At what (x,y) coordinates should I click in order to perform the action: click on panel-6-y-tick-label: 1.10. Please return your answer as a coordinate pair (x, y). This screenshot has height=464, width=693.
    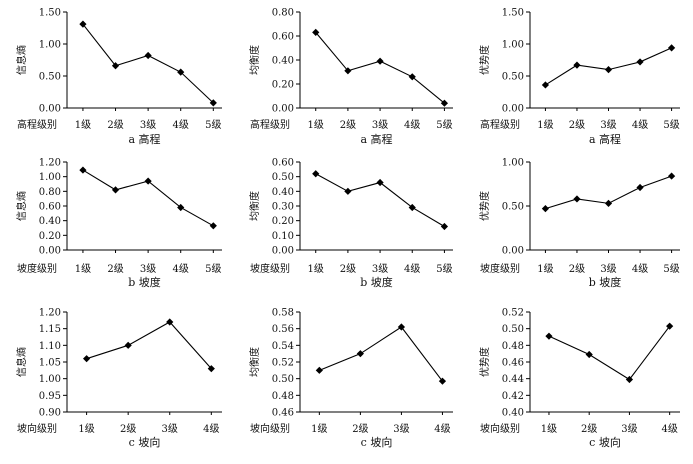
    Looking at the image, I should click on (50, 346).